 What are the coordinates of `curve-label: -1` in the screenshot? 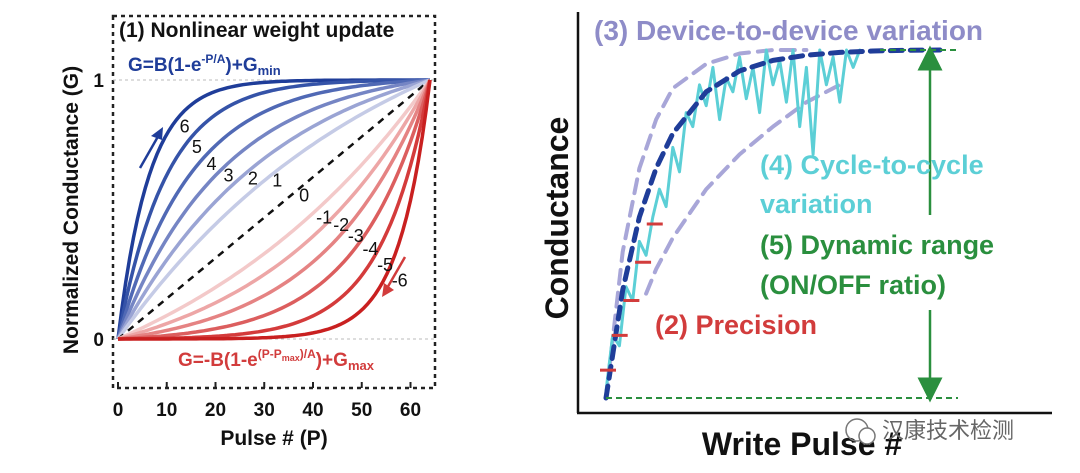 It's located at (324, 218).